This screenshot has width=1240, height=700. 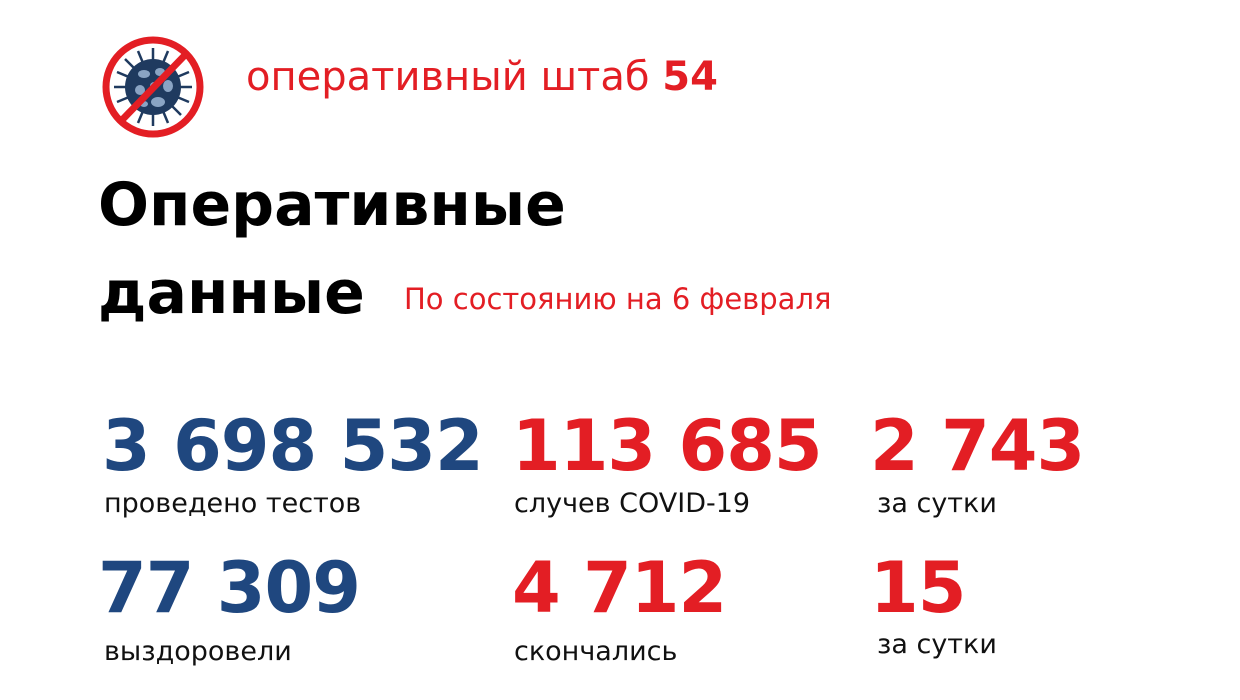 I want to click on recovered-label: выздоровели, so click(x=198, y=651).